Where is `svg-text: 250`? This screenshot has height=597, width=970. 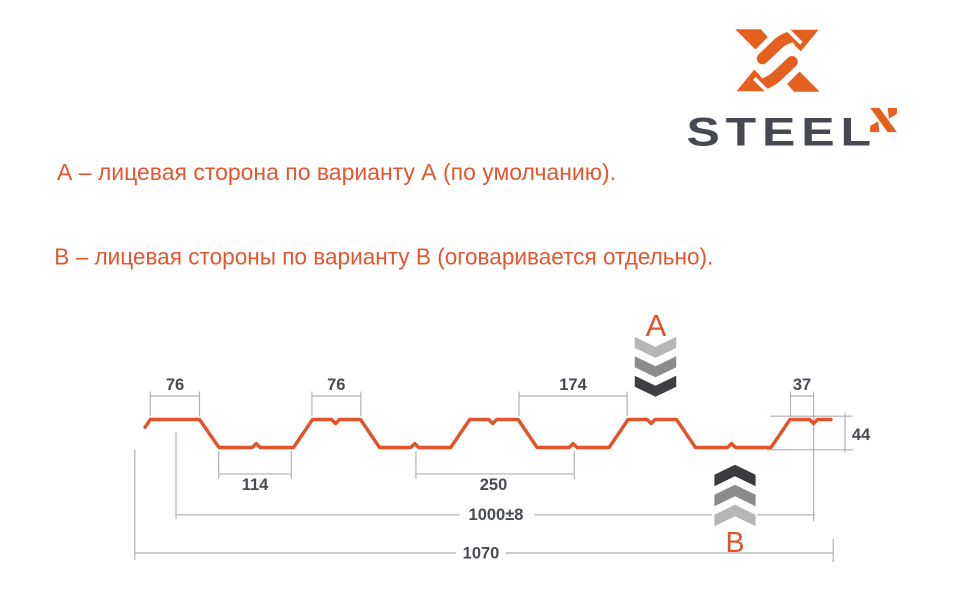 svg-text: 250 is located at coordinates (494, 485).